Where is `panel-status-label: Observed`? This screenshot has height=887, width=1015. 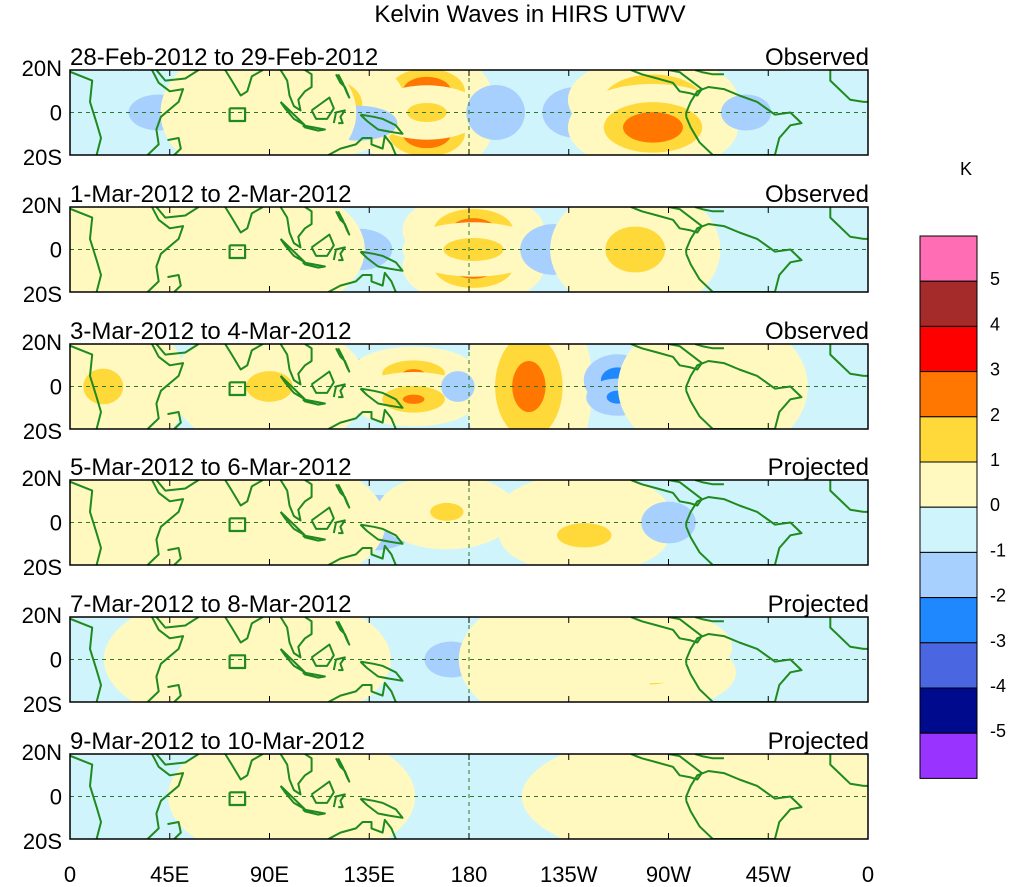
panel-status-label: Observed is located at coordinates (817, 331).